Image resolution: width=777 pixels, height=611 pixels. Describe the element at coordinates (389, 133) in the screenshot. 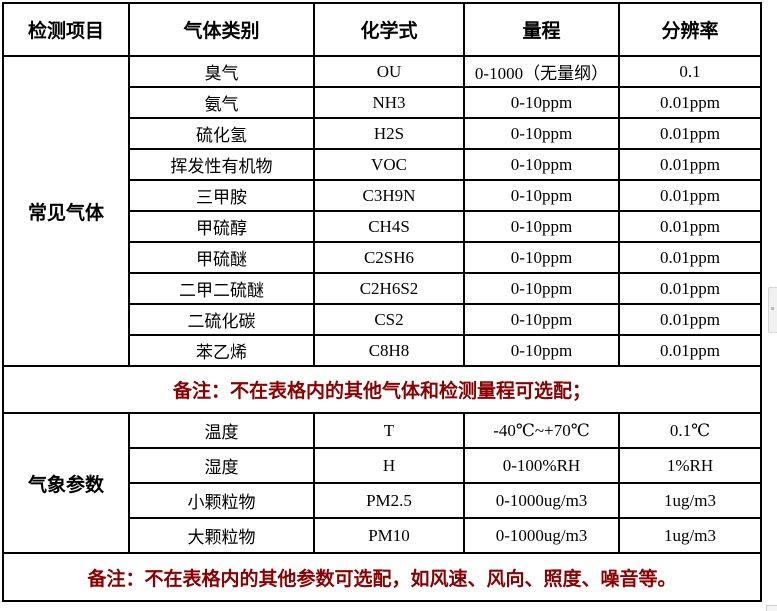

I see `gas-formula: H2S` at that location.